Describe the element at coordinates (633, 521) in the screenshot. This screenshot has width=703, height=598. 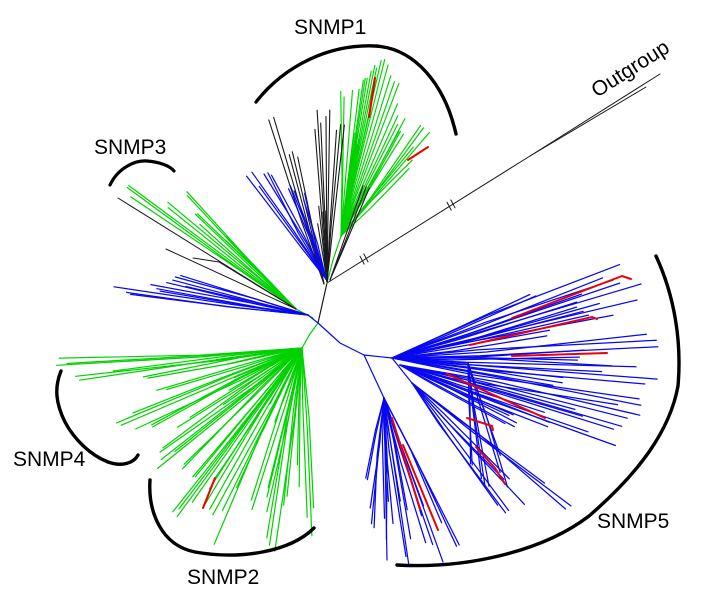
I see `svg-text: SNMP5` at that location.